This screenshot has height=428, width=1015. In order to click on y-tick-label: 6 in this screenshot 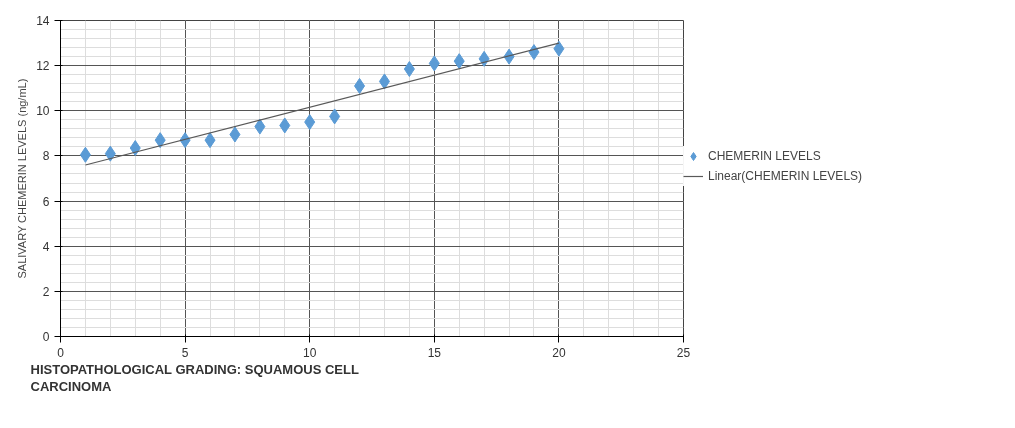, I will do `click(46, 201)`.